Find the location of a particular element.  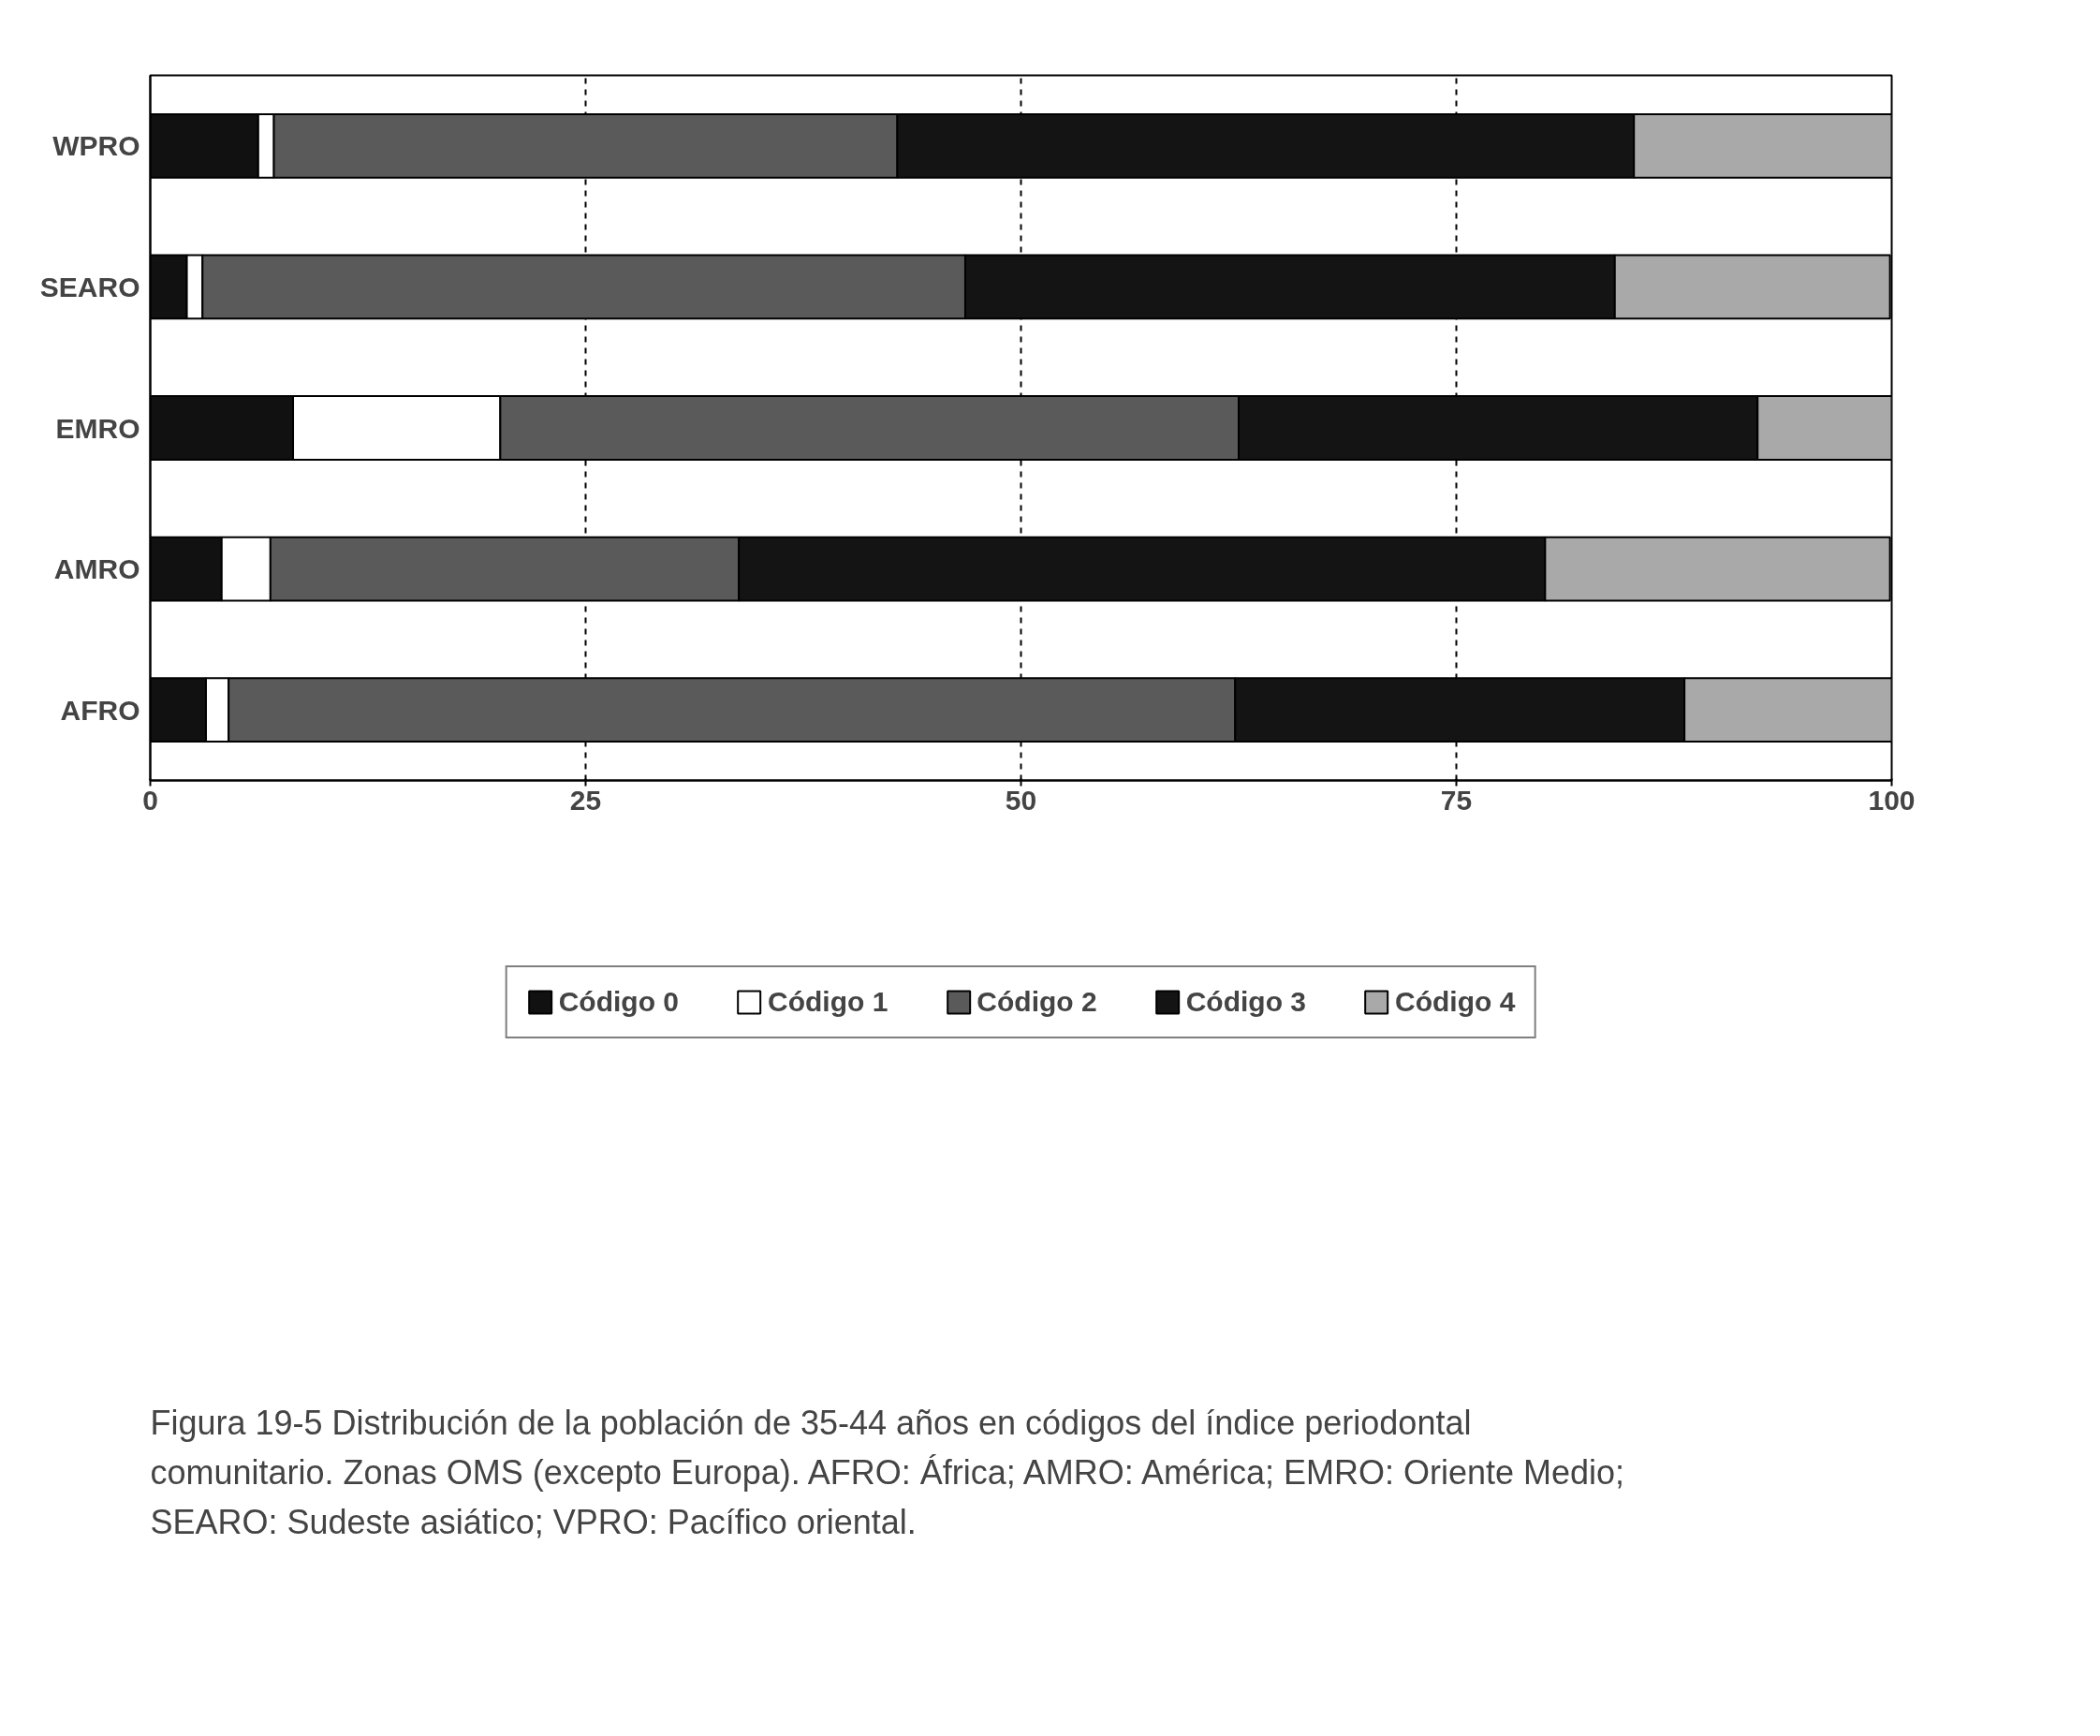

legend-label: Código 0 is located at coordinates (619, 1002).